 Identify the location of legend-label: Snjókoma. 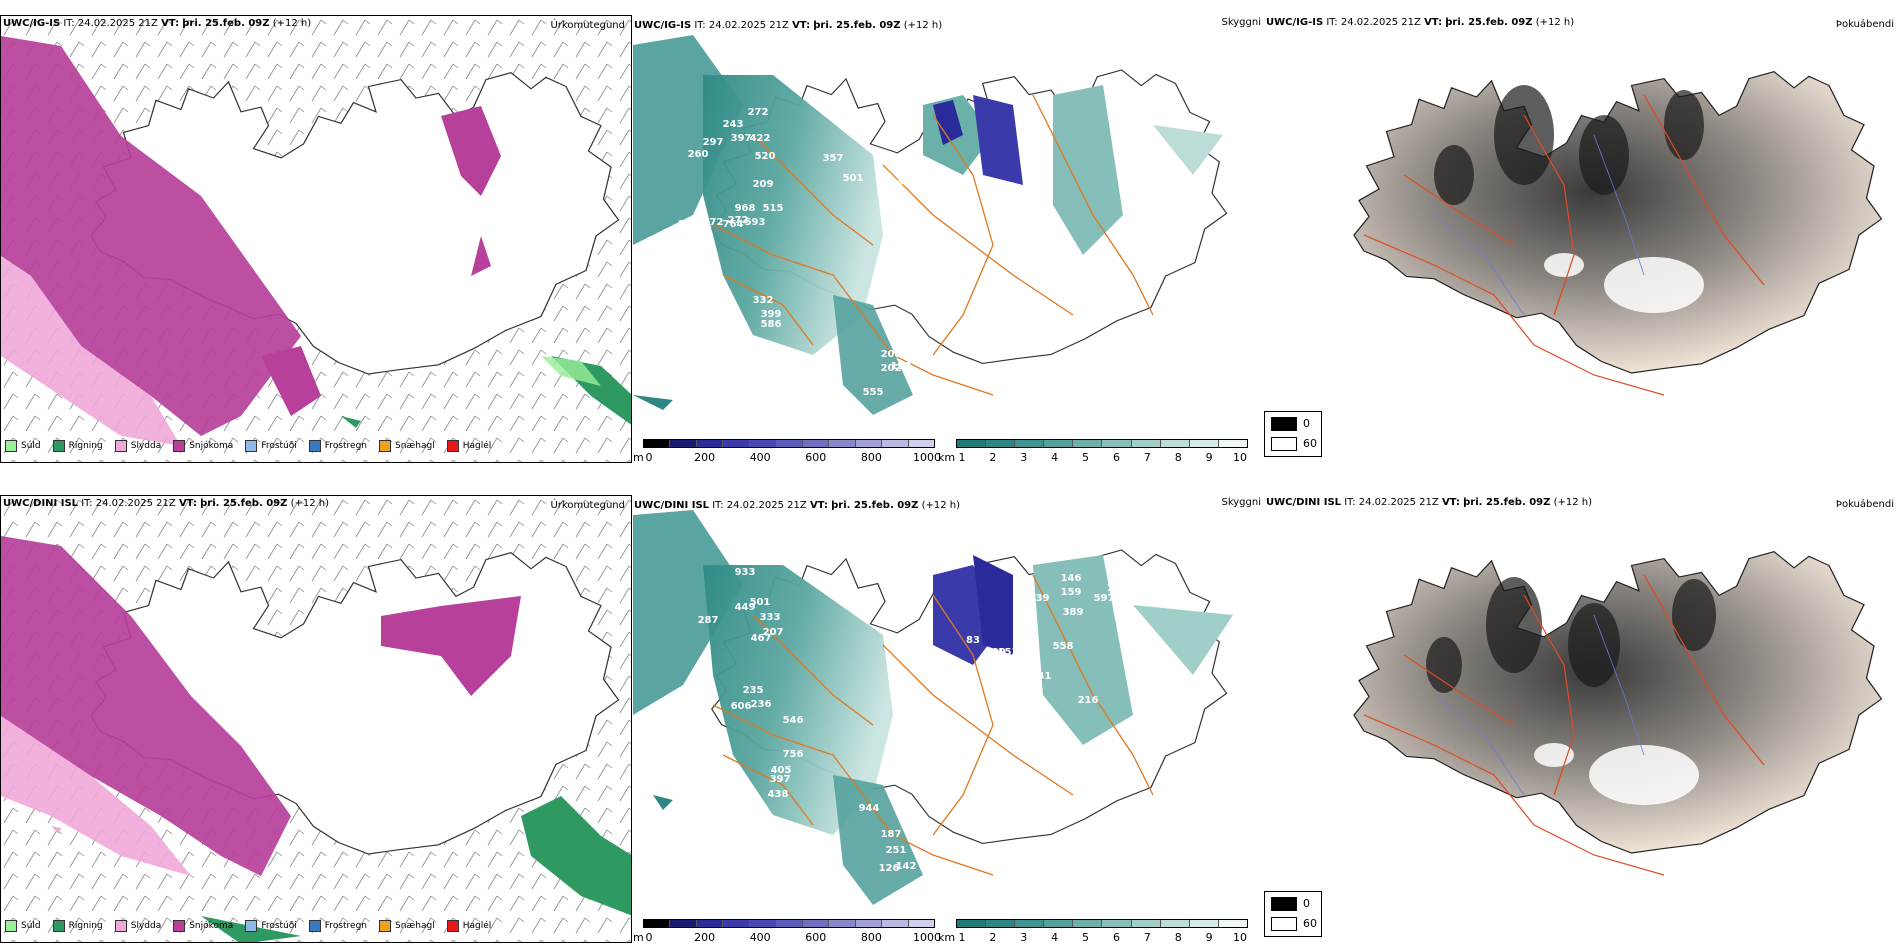
(211, 446).